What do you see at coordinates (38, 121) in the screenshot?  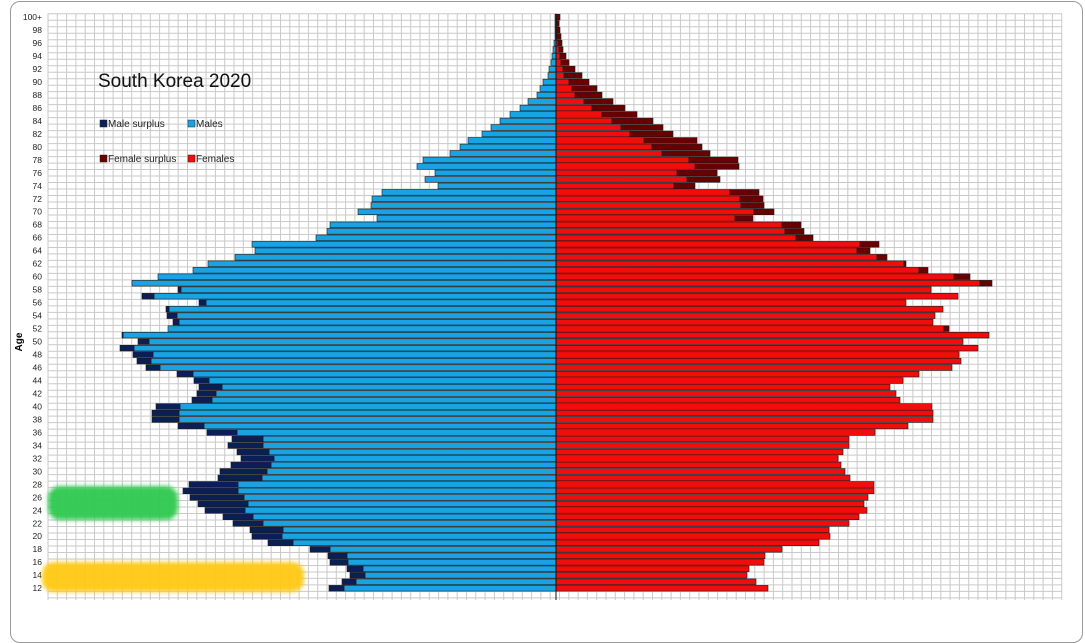 I see `y-tick-label: 84` at bounding box center [38, 121].